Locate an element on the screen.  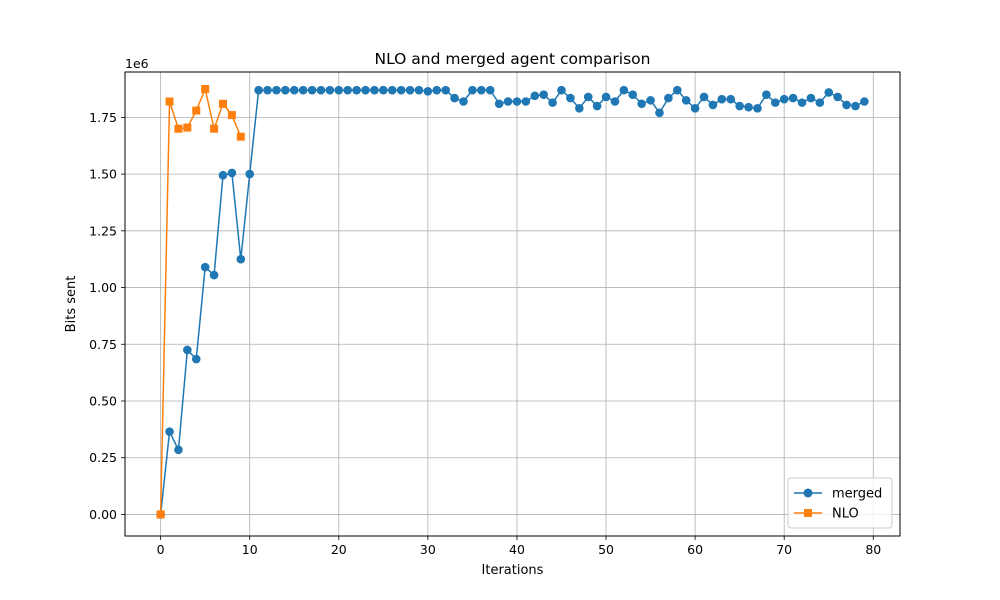
y-tick-label: 1.00 is located at coordinates (103, 287).